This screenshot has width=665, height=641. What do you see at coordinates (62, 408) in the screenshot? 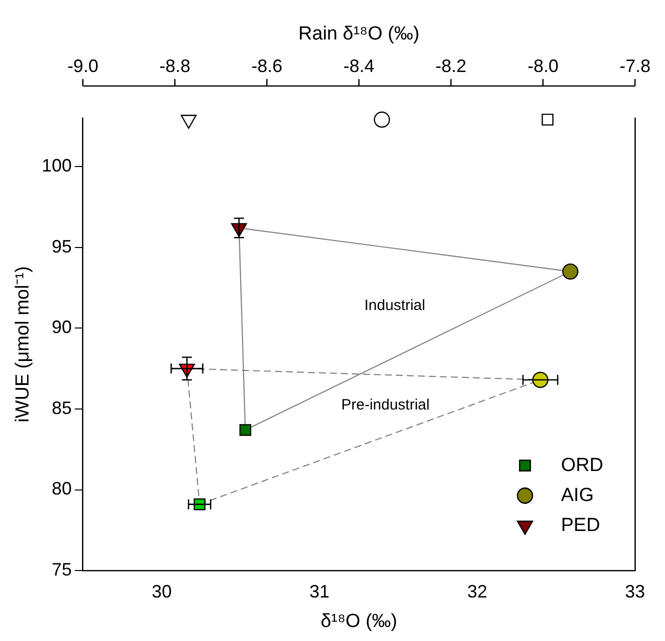
I see `y-tick-label: 85` at bounding box center [62, 408].